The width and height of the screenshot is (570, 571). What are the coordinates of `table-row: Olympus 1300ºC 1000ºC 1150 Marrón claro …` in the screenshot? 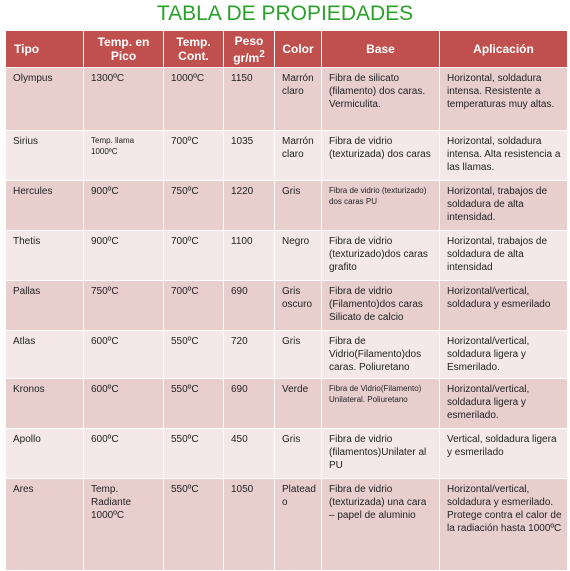 It's located at (286, 99).